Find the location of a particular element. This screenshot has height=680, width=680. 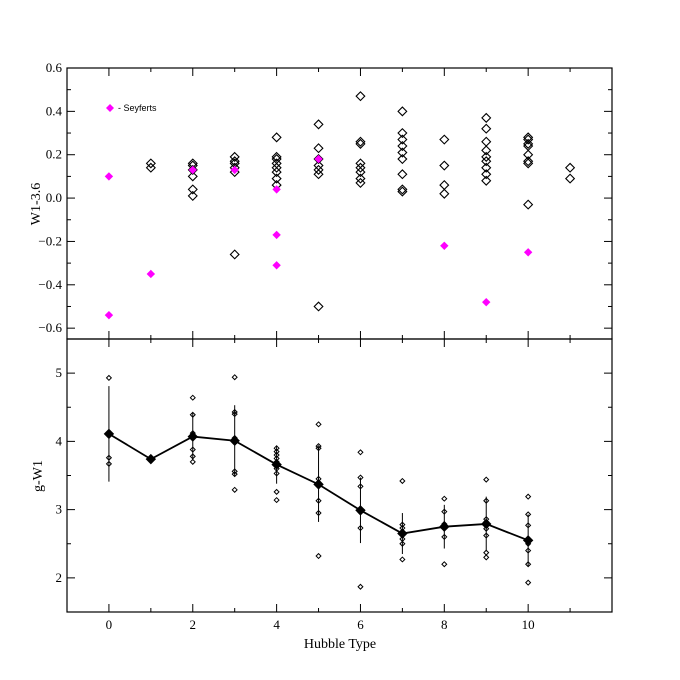

bottom-panel-y-tick-label: 4 is located at coordinates (59, 440).